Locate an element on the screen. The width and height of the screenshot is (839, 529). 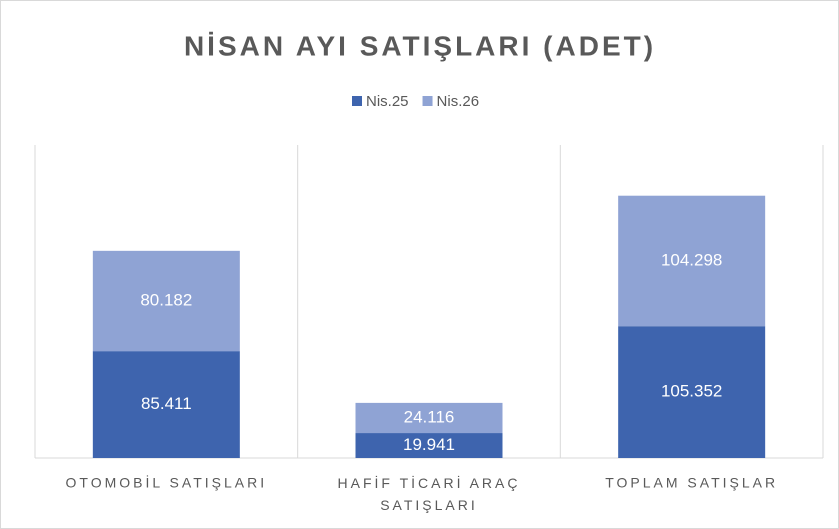
data-label: 24.116 is located at coordinates (429, 416).